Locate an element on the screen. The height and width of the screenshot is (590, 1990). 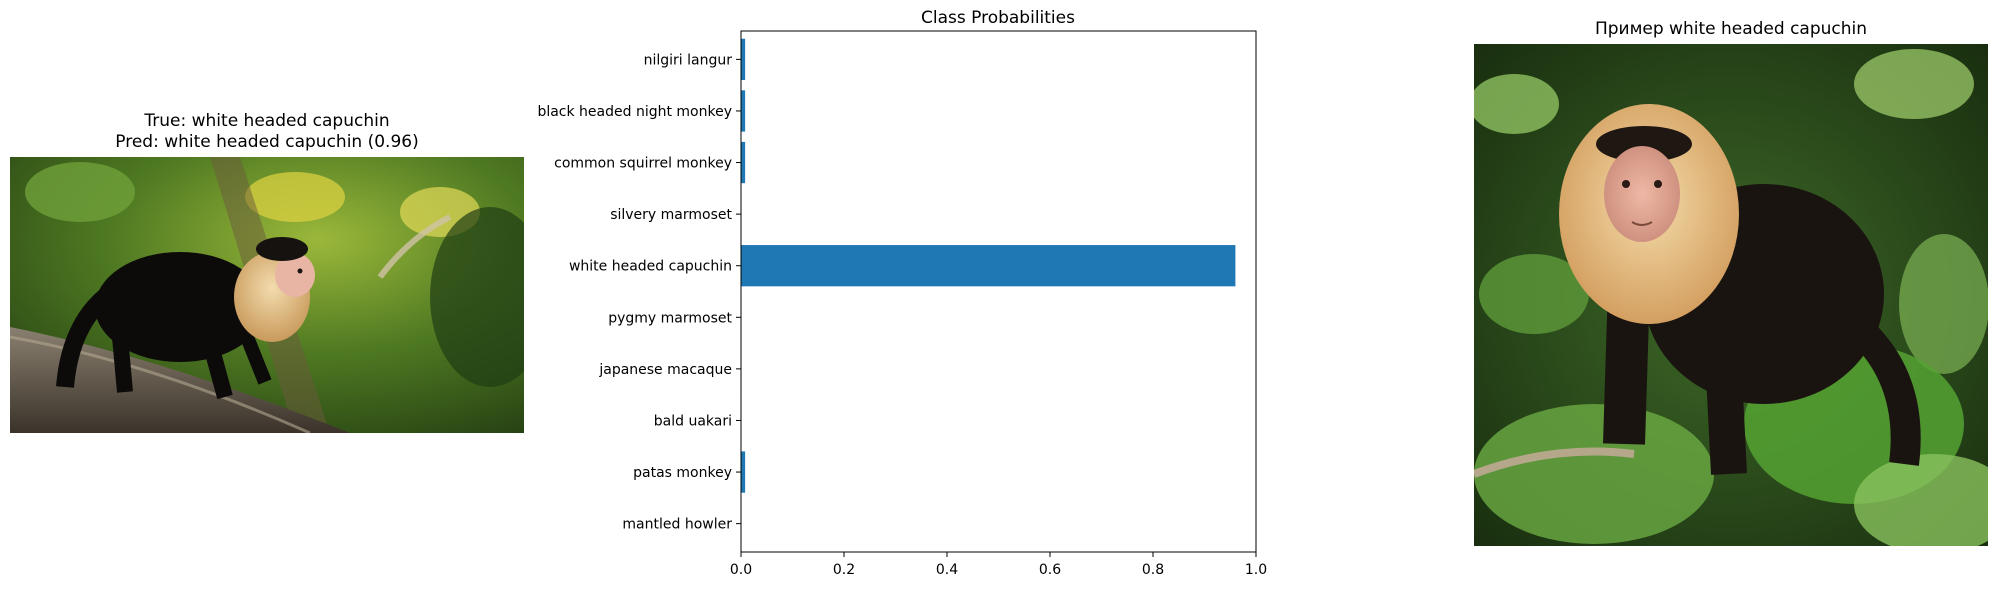
x-tick-label: 0.8 is located at coordinates (1153, 570).